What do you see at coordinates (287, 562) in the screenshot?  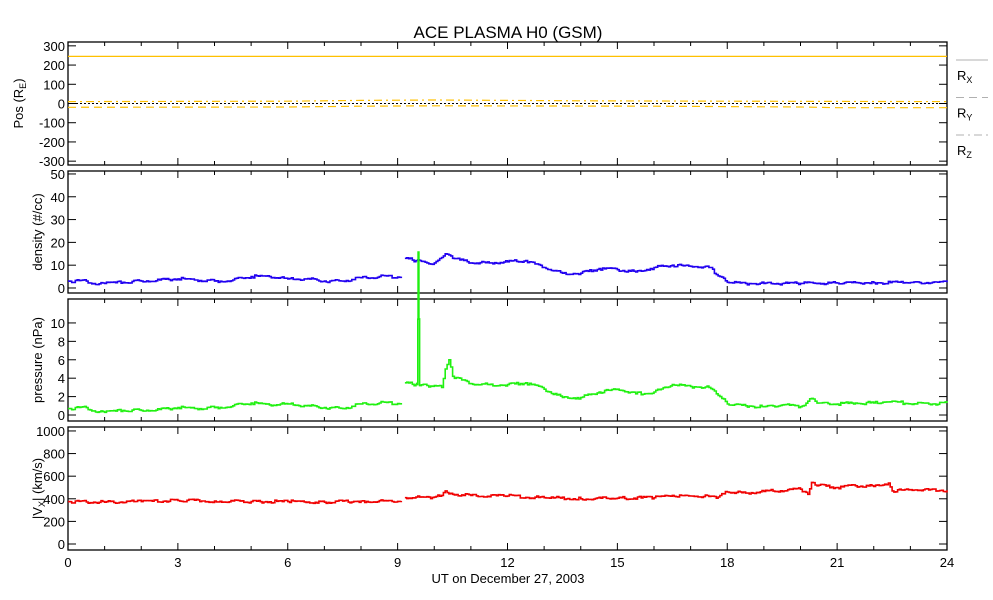 I see `x-tick-label: 6` at bounding box center [287, 562].